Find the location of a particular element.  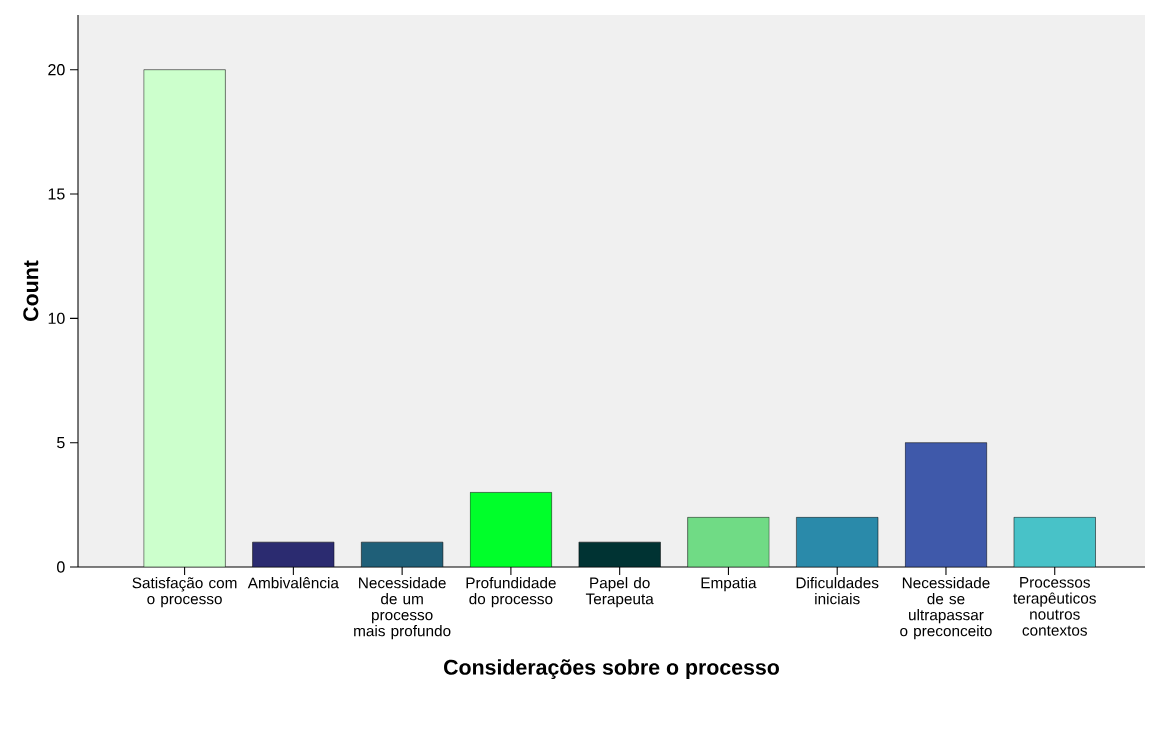

x-tick-label: Dificuldades iniciais is located at coordinates (837, 591).